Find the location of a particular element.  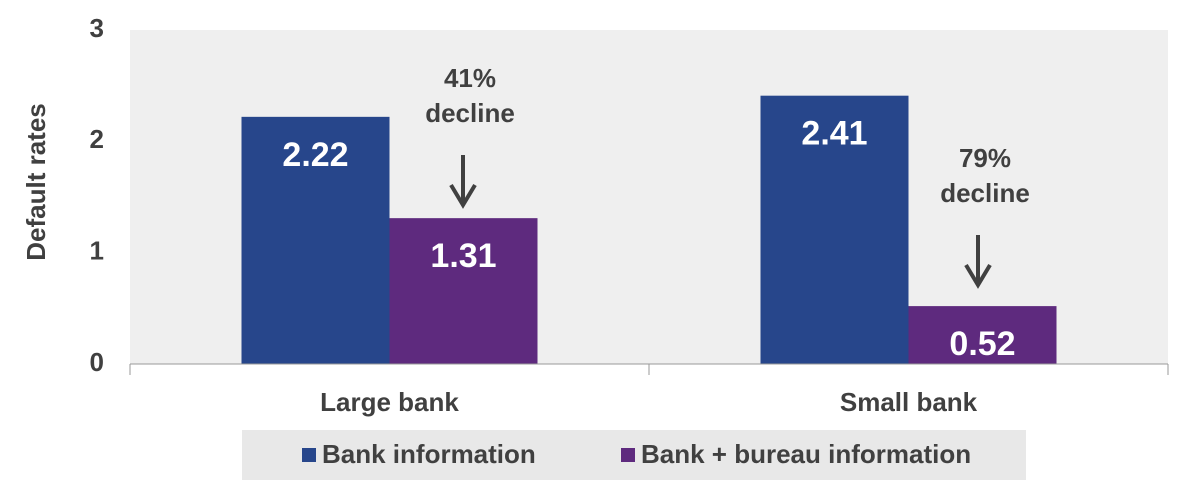

legend-label: Bank + bureau information is located at coordinates (806, 454).